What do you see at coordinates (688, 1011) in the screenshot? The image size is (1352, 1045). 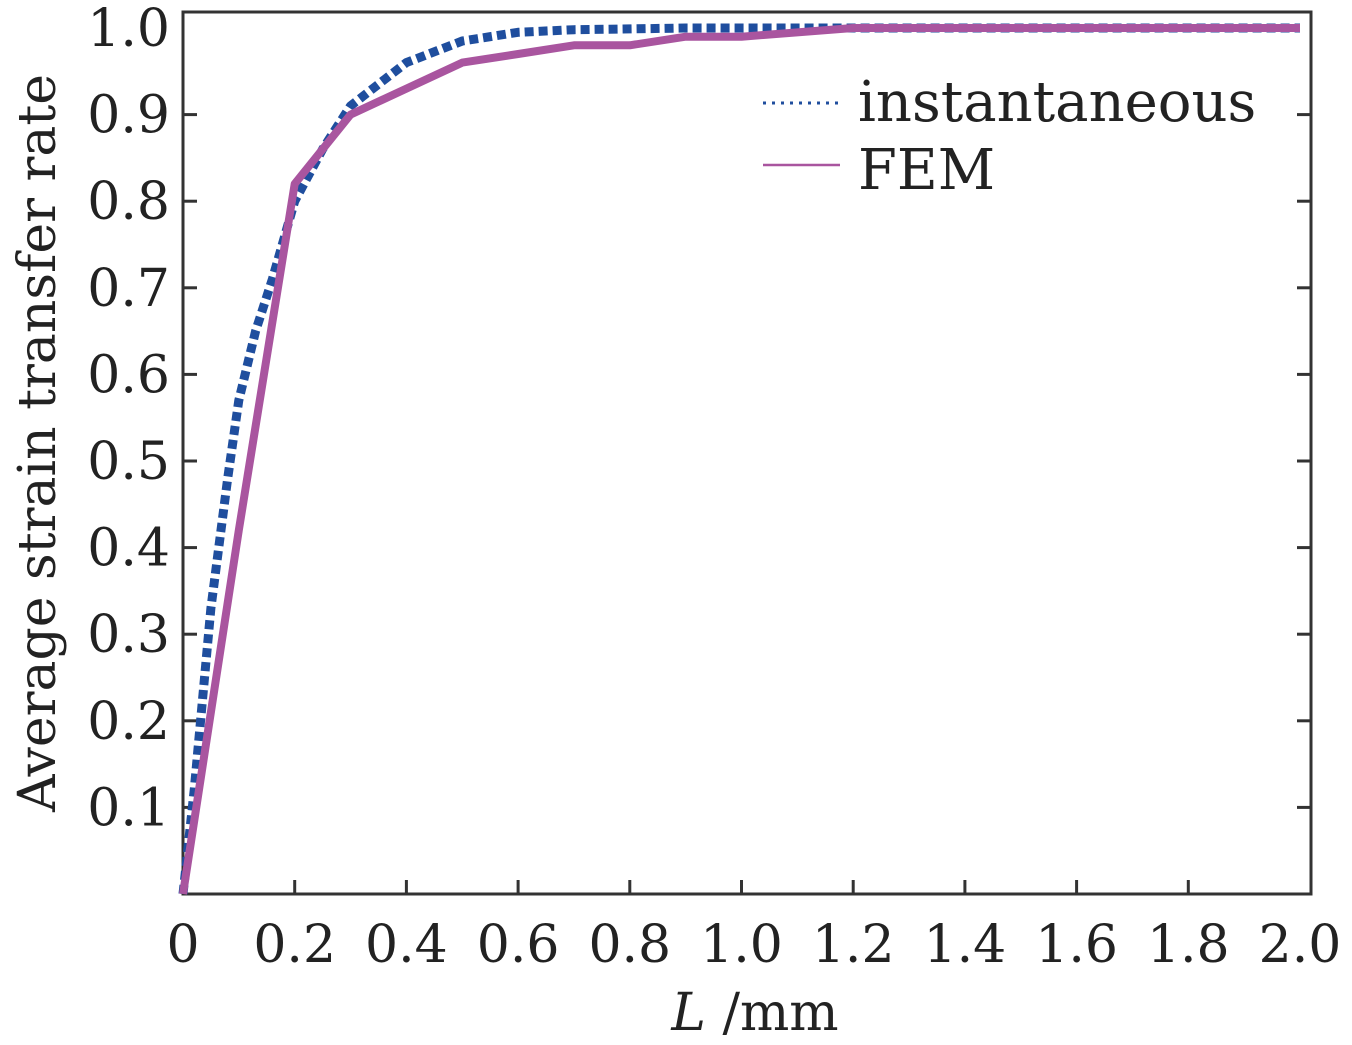 I see `x-axis-label-symbol: L` at bounding box center [688, 1011].